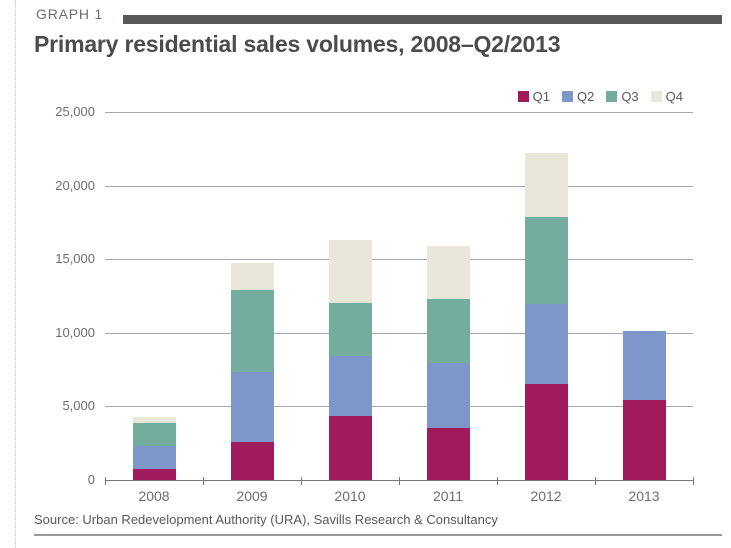 Image resolution: width=731 pixels, height=548 pixels. I want to click on chart-legend: Q1 Q2 Q3 Q4, so click(600, 96).